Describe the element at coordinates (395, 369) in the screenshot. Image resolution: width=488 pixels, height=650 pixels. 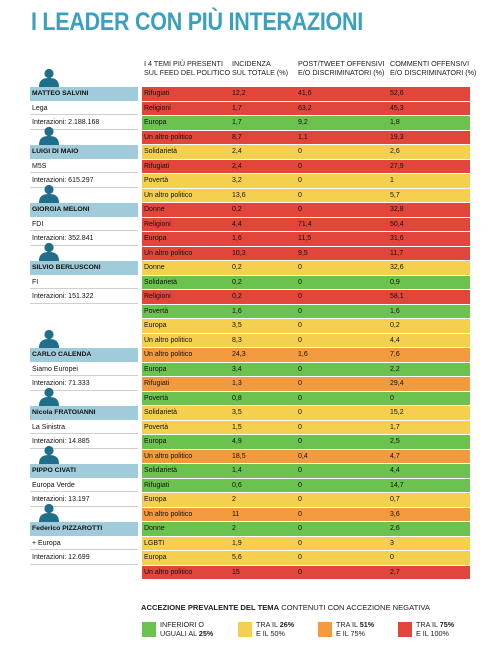
I see `cell-comments: 2,2` at that location.